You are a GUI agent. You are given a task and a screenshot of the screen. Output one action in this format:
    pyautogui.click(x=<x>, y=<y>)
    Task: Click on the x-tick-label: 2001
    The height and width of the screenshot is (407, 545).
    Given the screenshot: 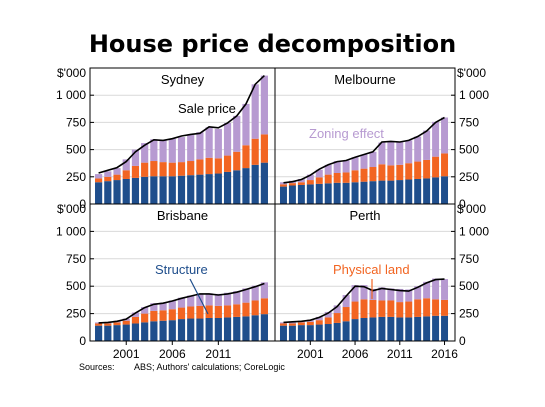 What is the action you would take?
    pyautogui.click(x=126, y=354)
    